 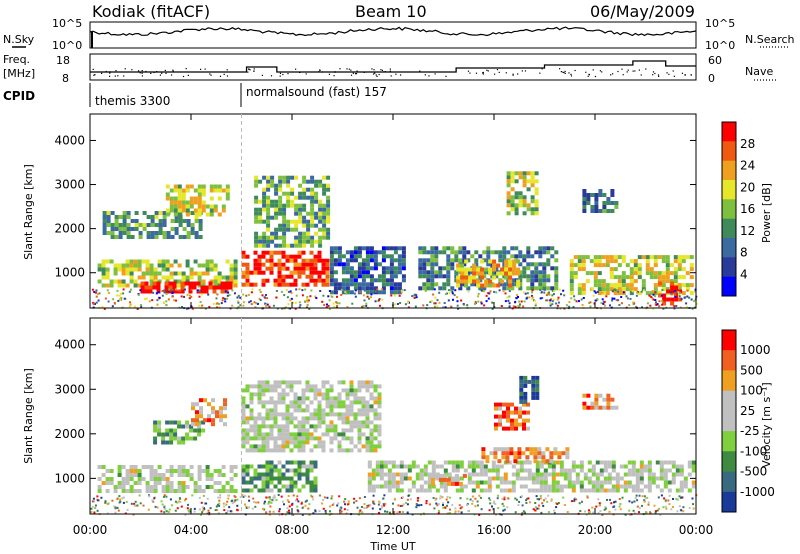 I want to click on colorbar-tick-label: 1000, so click(x=755, y=350).